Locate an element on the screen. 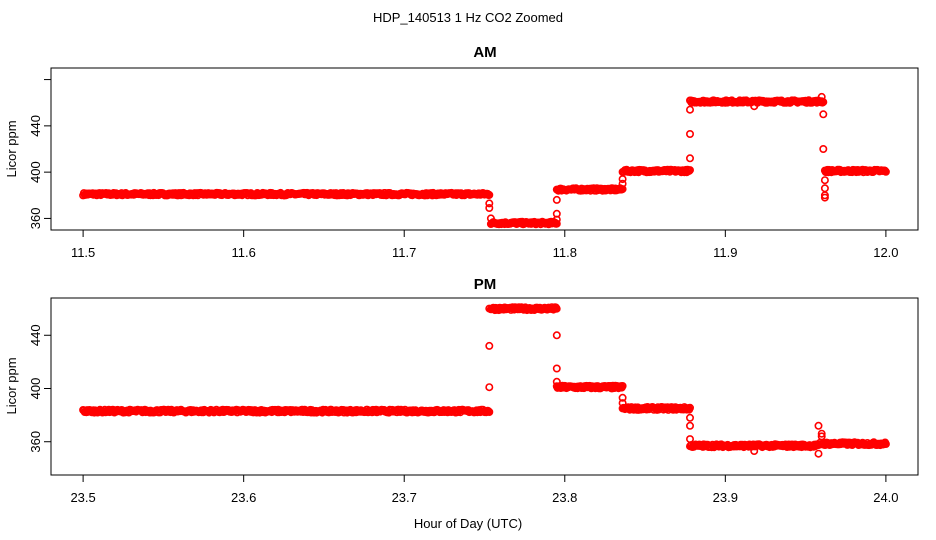 The width and height of the screenshot is (936, 540). x-tick-label: 24.0 is located at coordinates (885, 497).